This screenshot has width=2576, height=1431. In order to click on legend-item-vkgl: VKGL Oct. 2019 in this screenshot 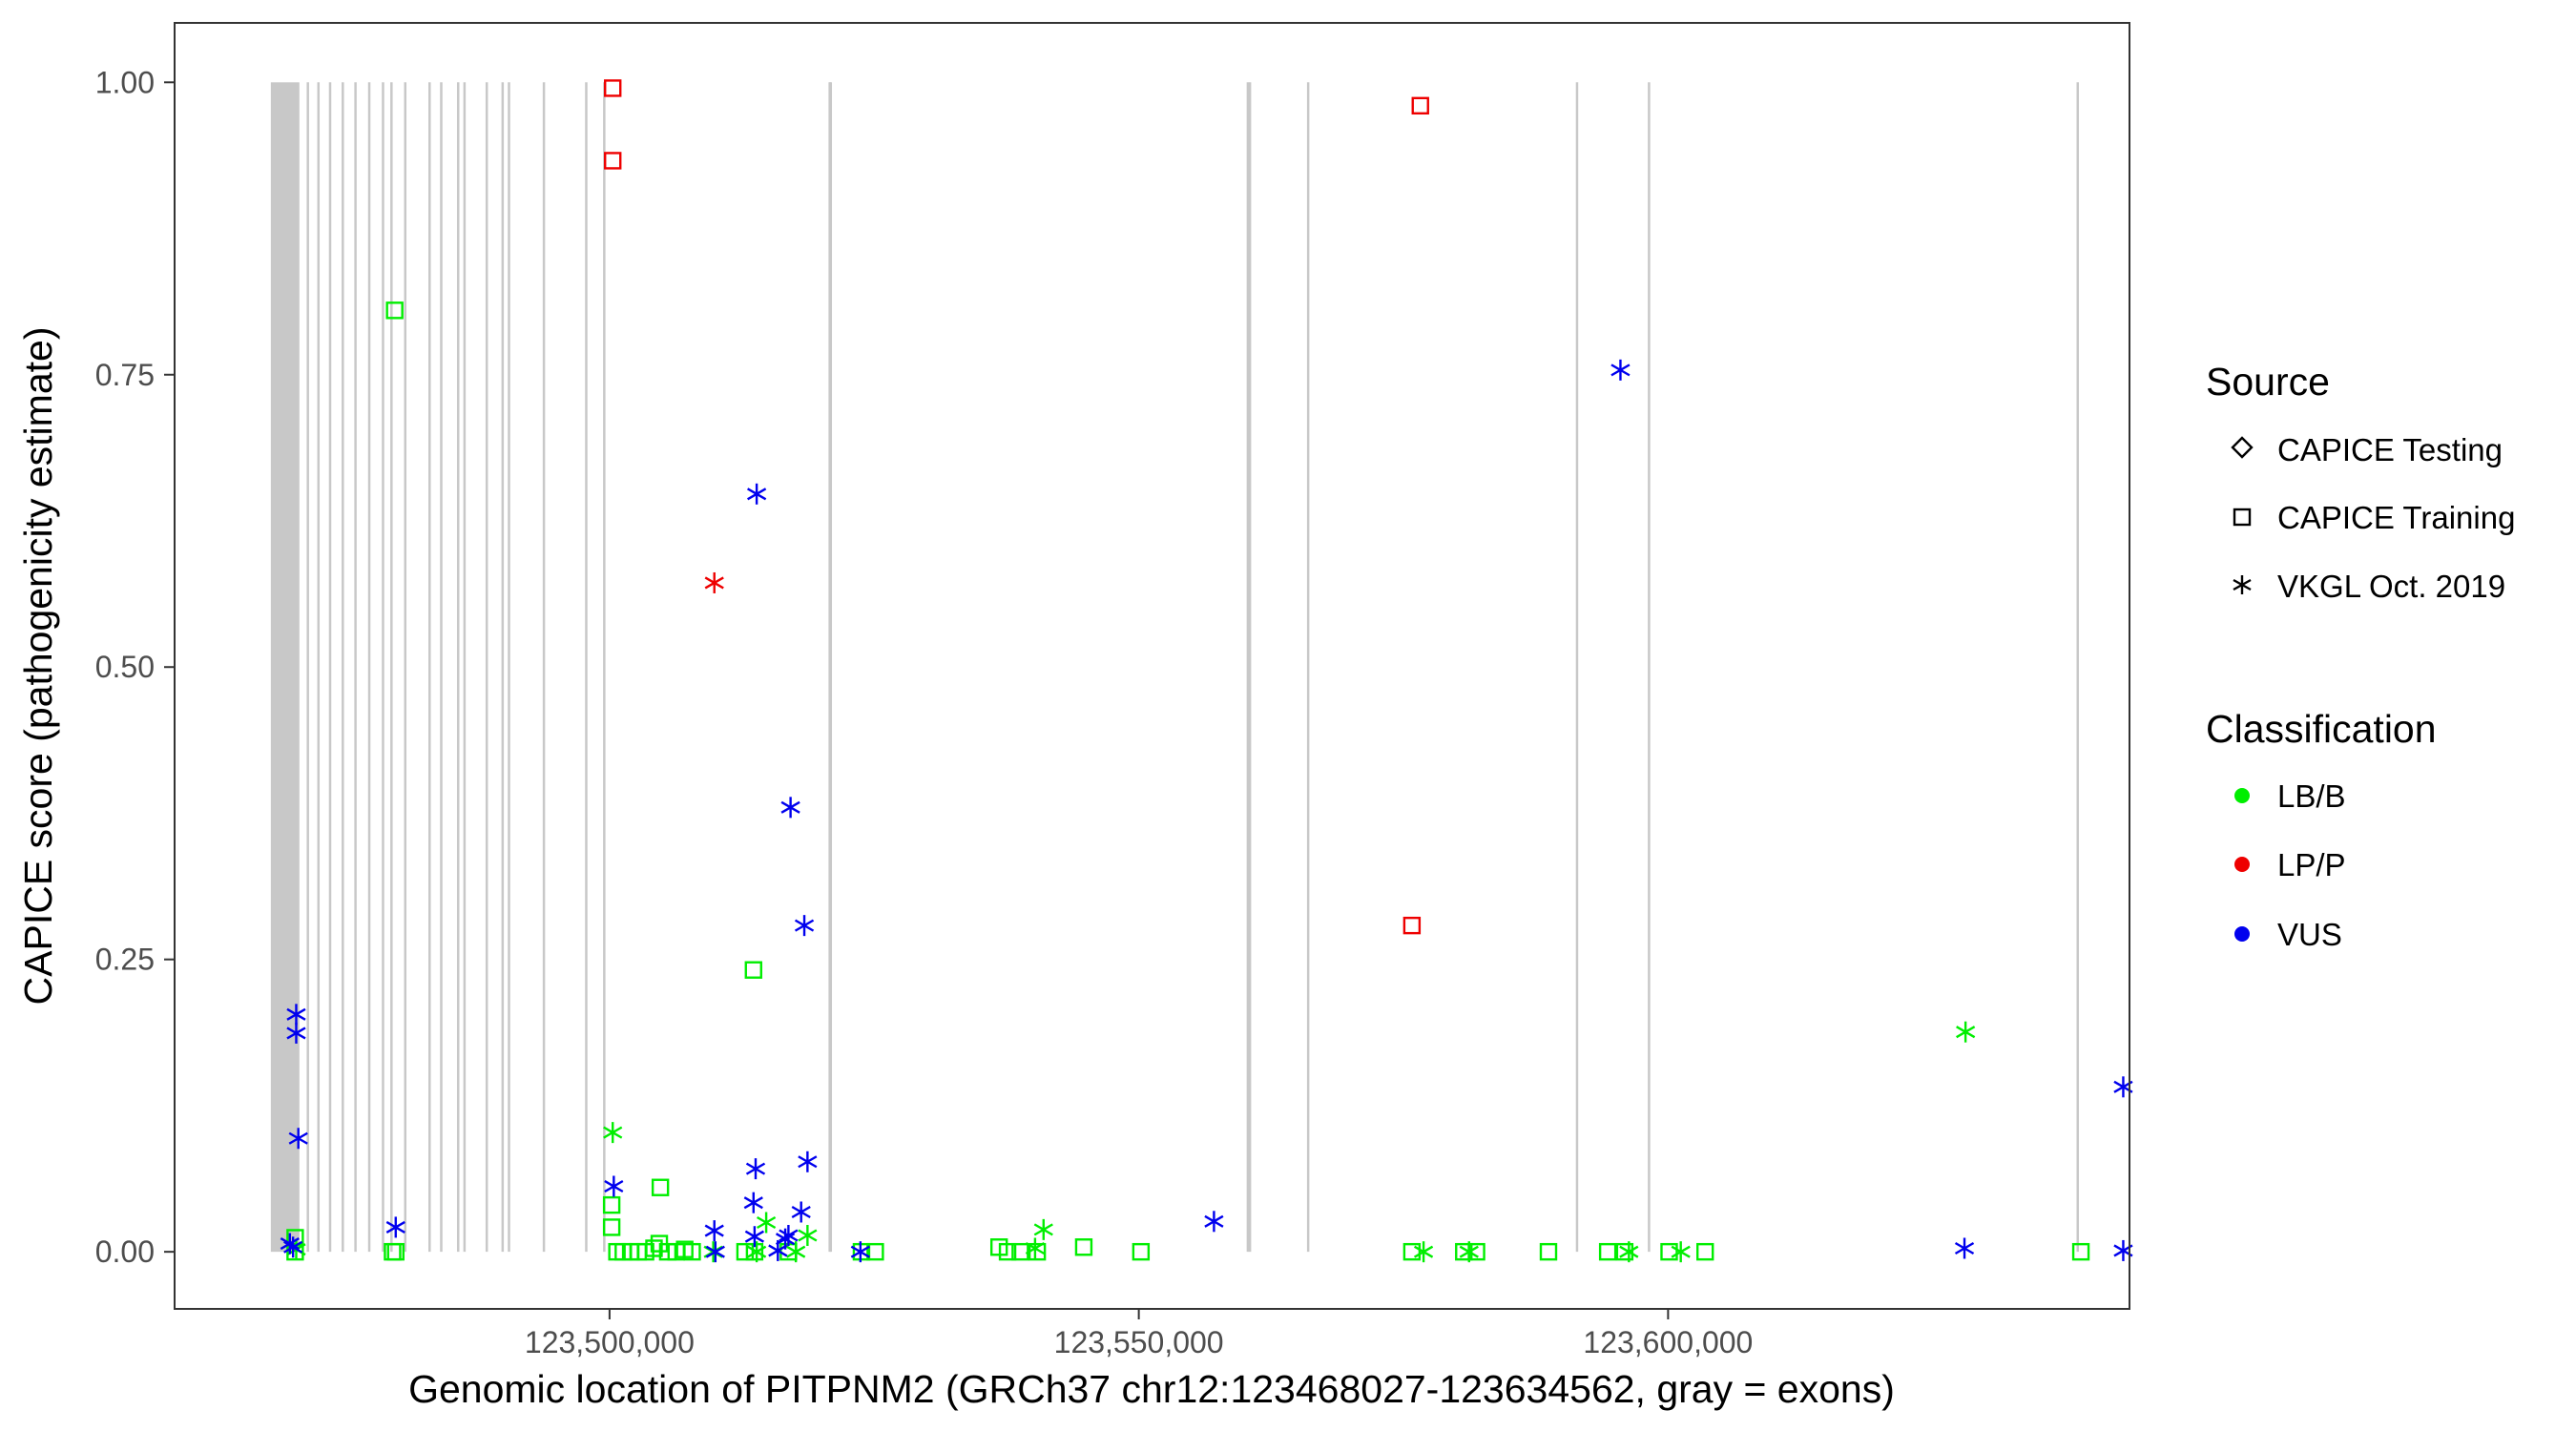, I will do `click(2369, 586)`.